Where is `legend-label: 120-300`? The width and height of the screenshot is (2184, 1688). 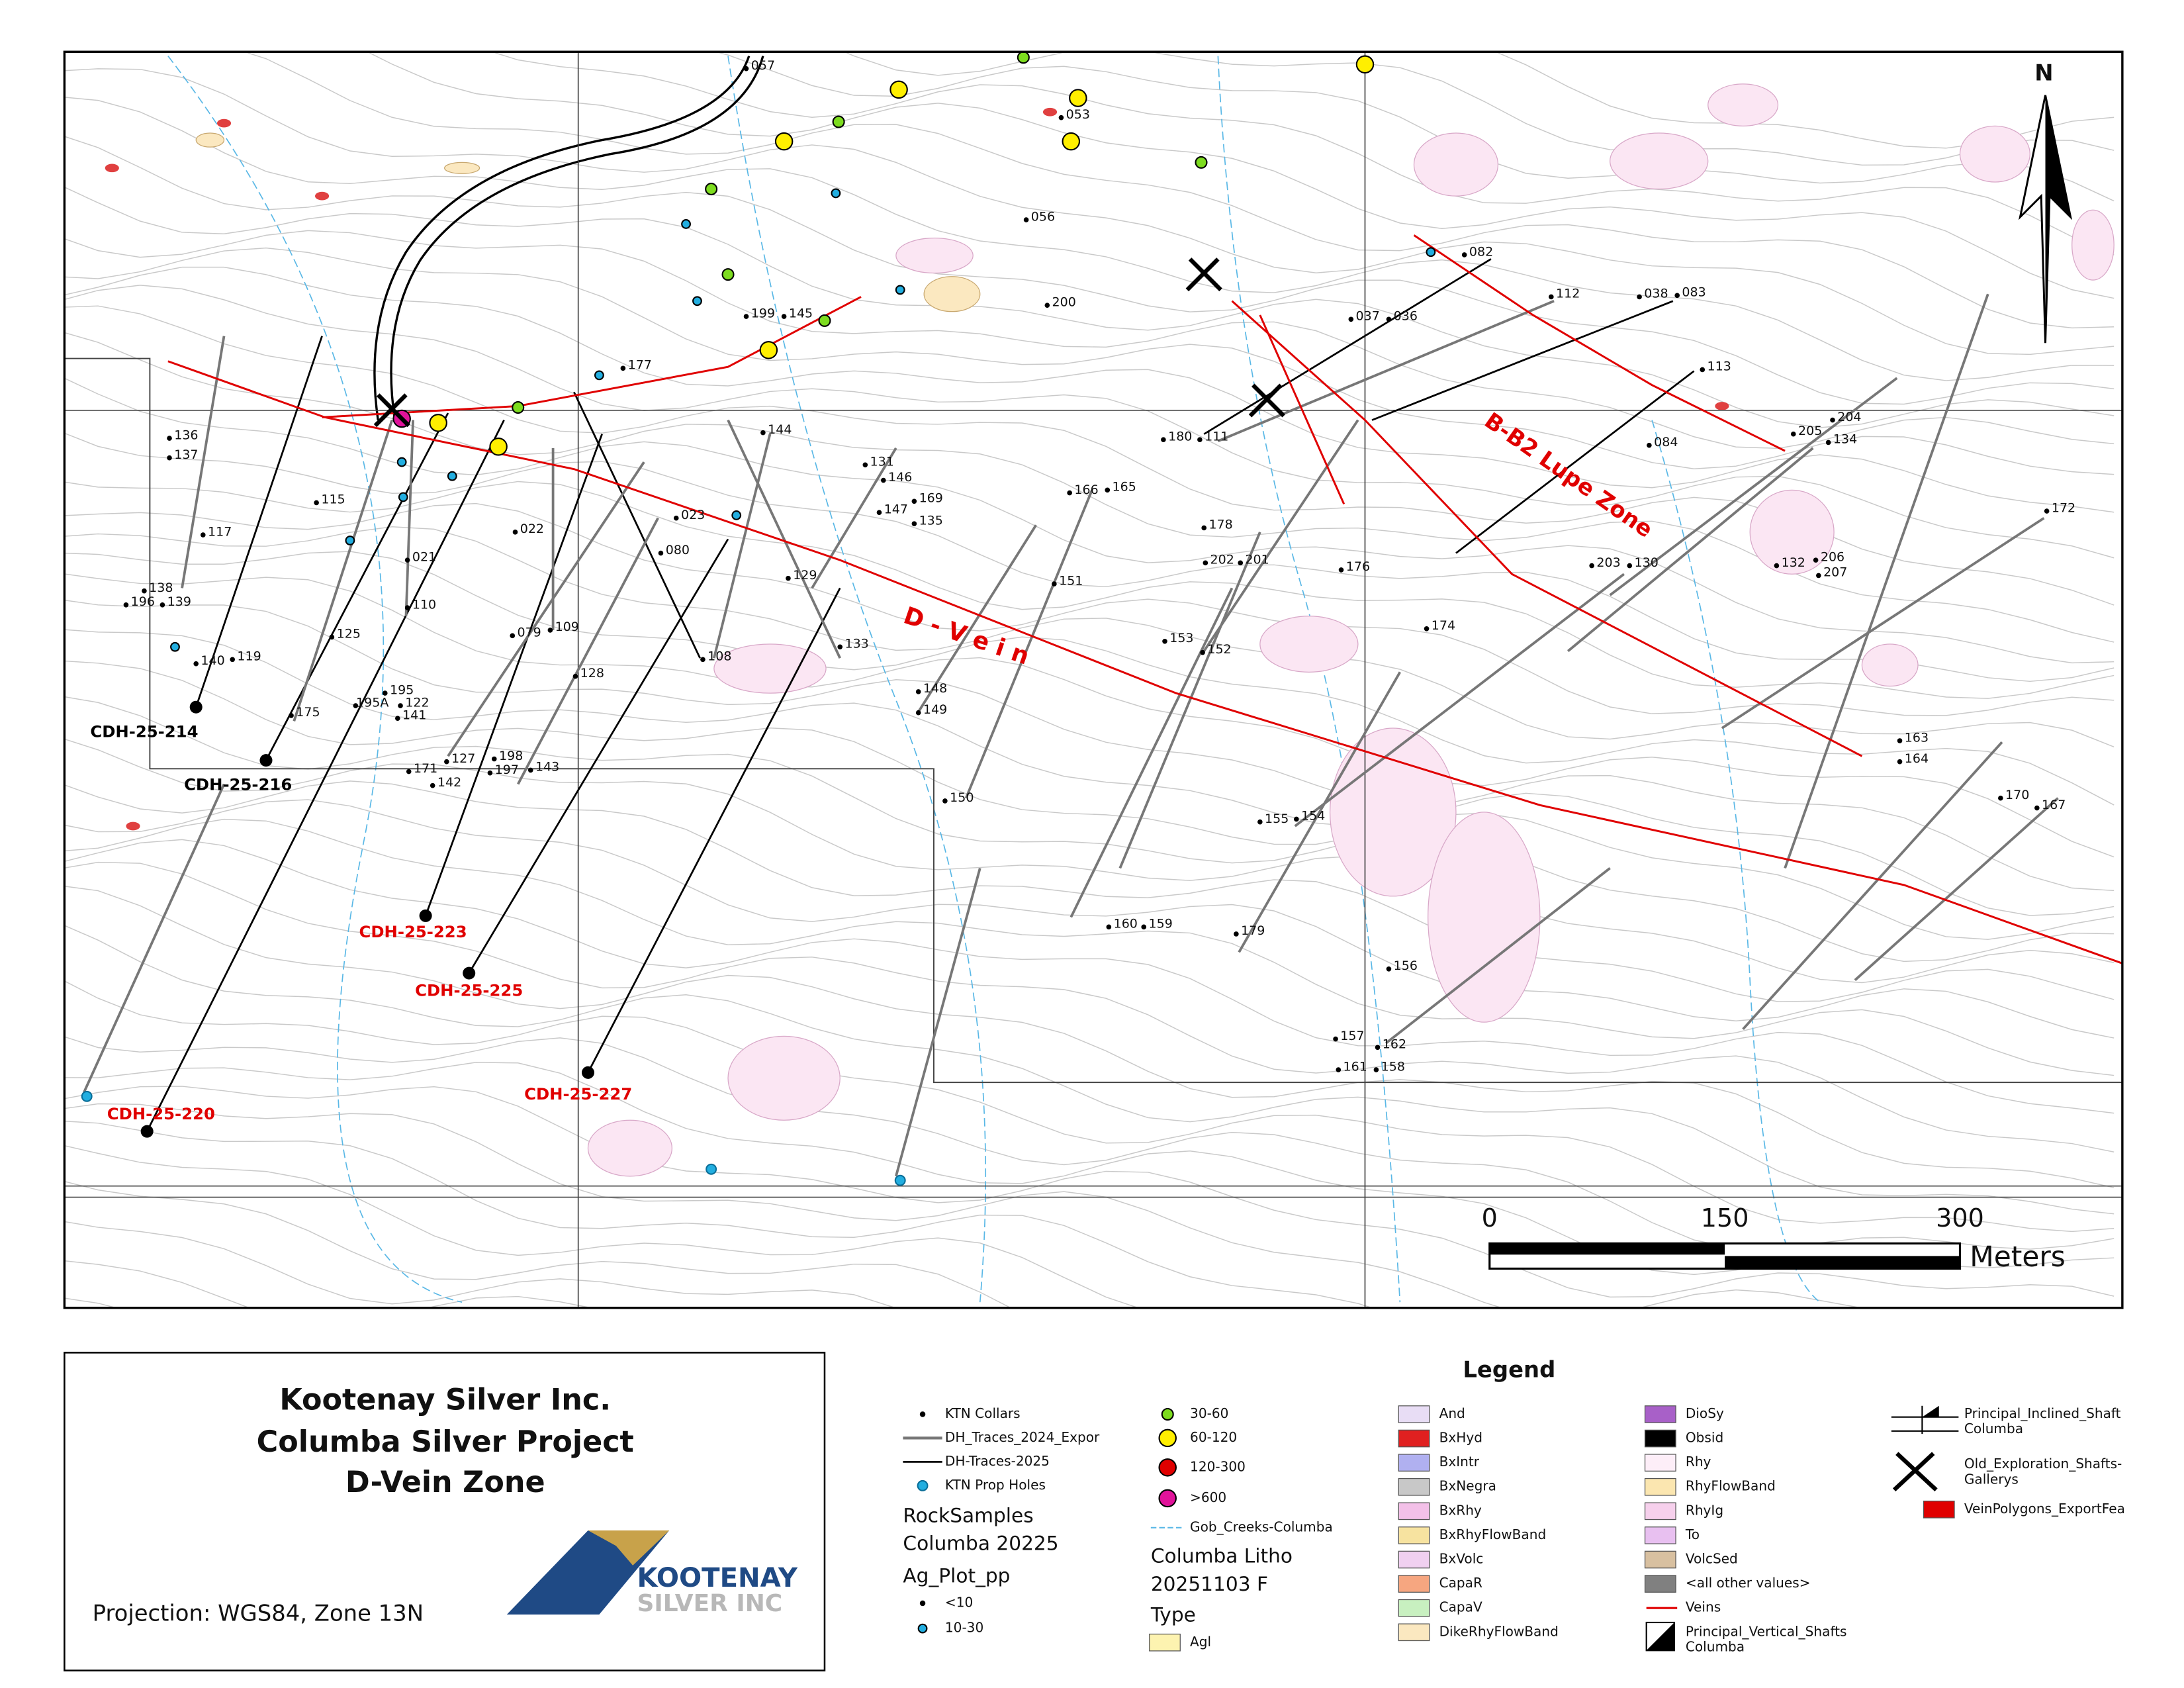
legend-label: 120-300 is located at coordinates (1218, 1466).